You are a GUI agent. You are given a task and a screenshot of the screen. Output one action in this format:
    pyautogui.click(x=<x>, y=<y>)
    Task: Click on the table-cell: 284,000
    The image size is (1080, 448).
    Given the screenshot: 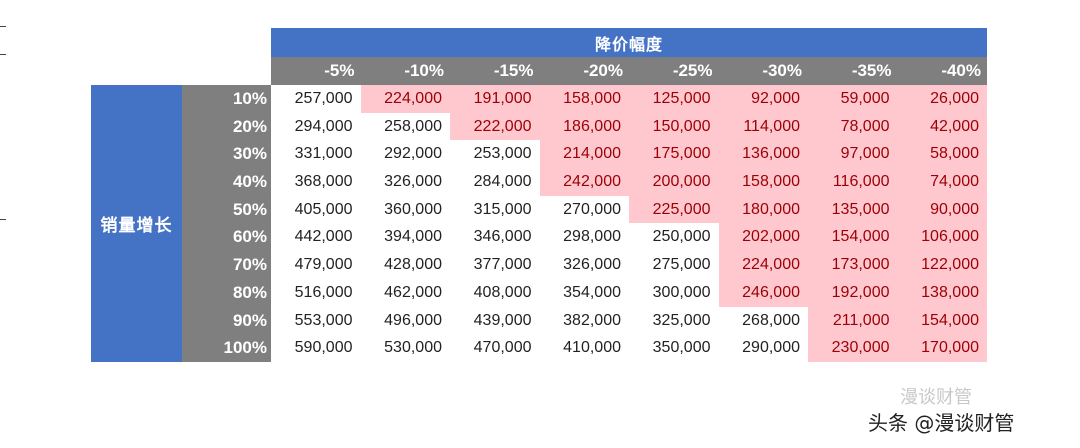 What is the action you would take?
    pyautogui.click(x=502, y=182)
    